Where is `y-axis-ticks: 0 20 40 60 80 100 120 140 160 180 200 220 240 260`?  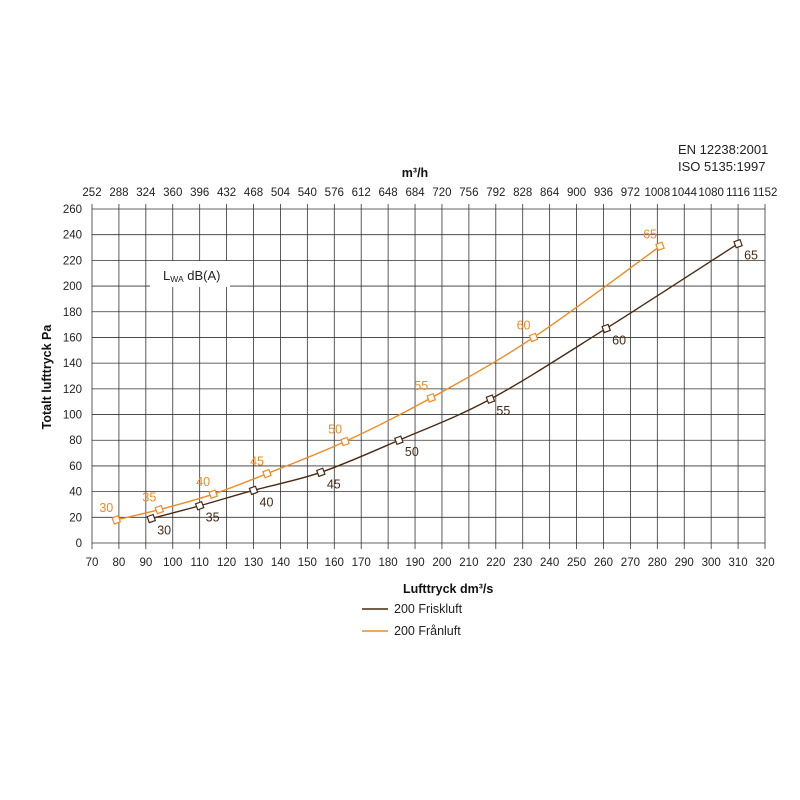
y-axis-ticks: 0 20 40 60 80 100 120 140 160 180 200 220 240 260 is located at coordinates (72, 377).